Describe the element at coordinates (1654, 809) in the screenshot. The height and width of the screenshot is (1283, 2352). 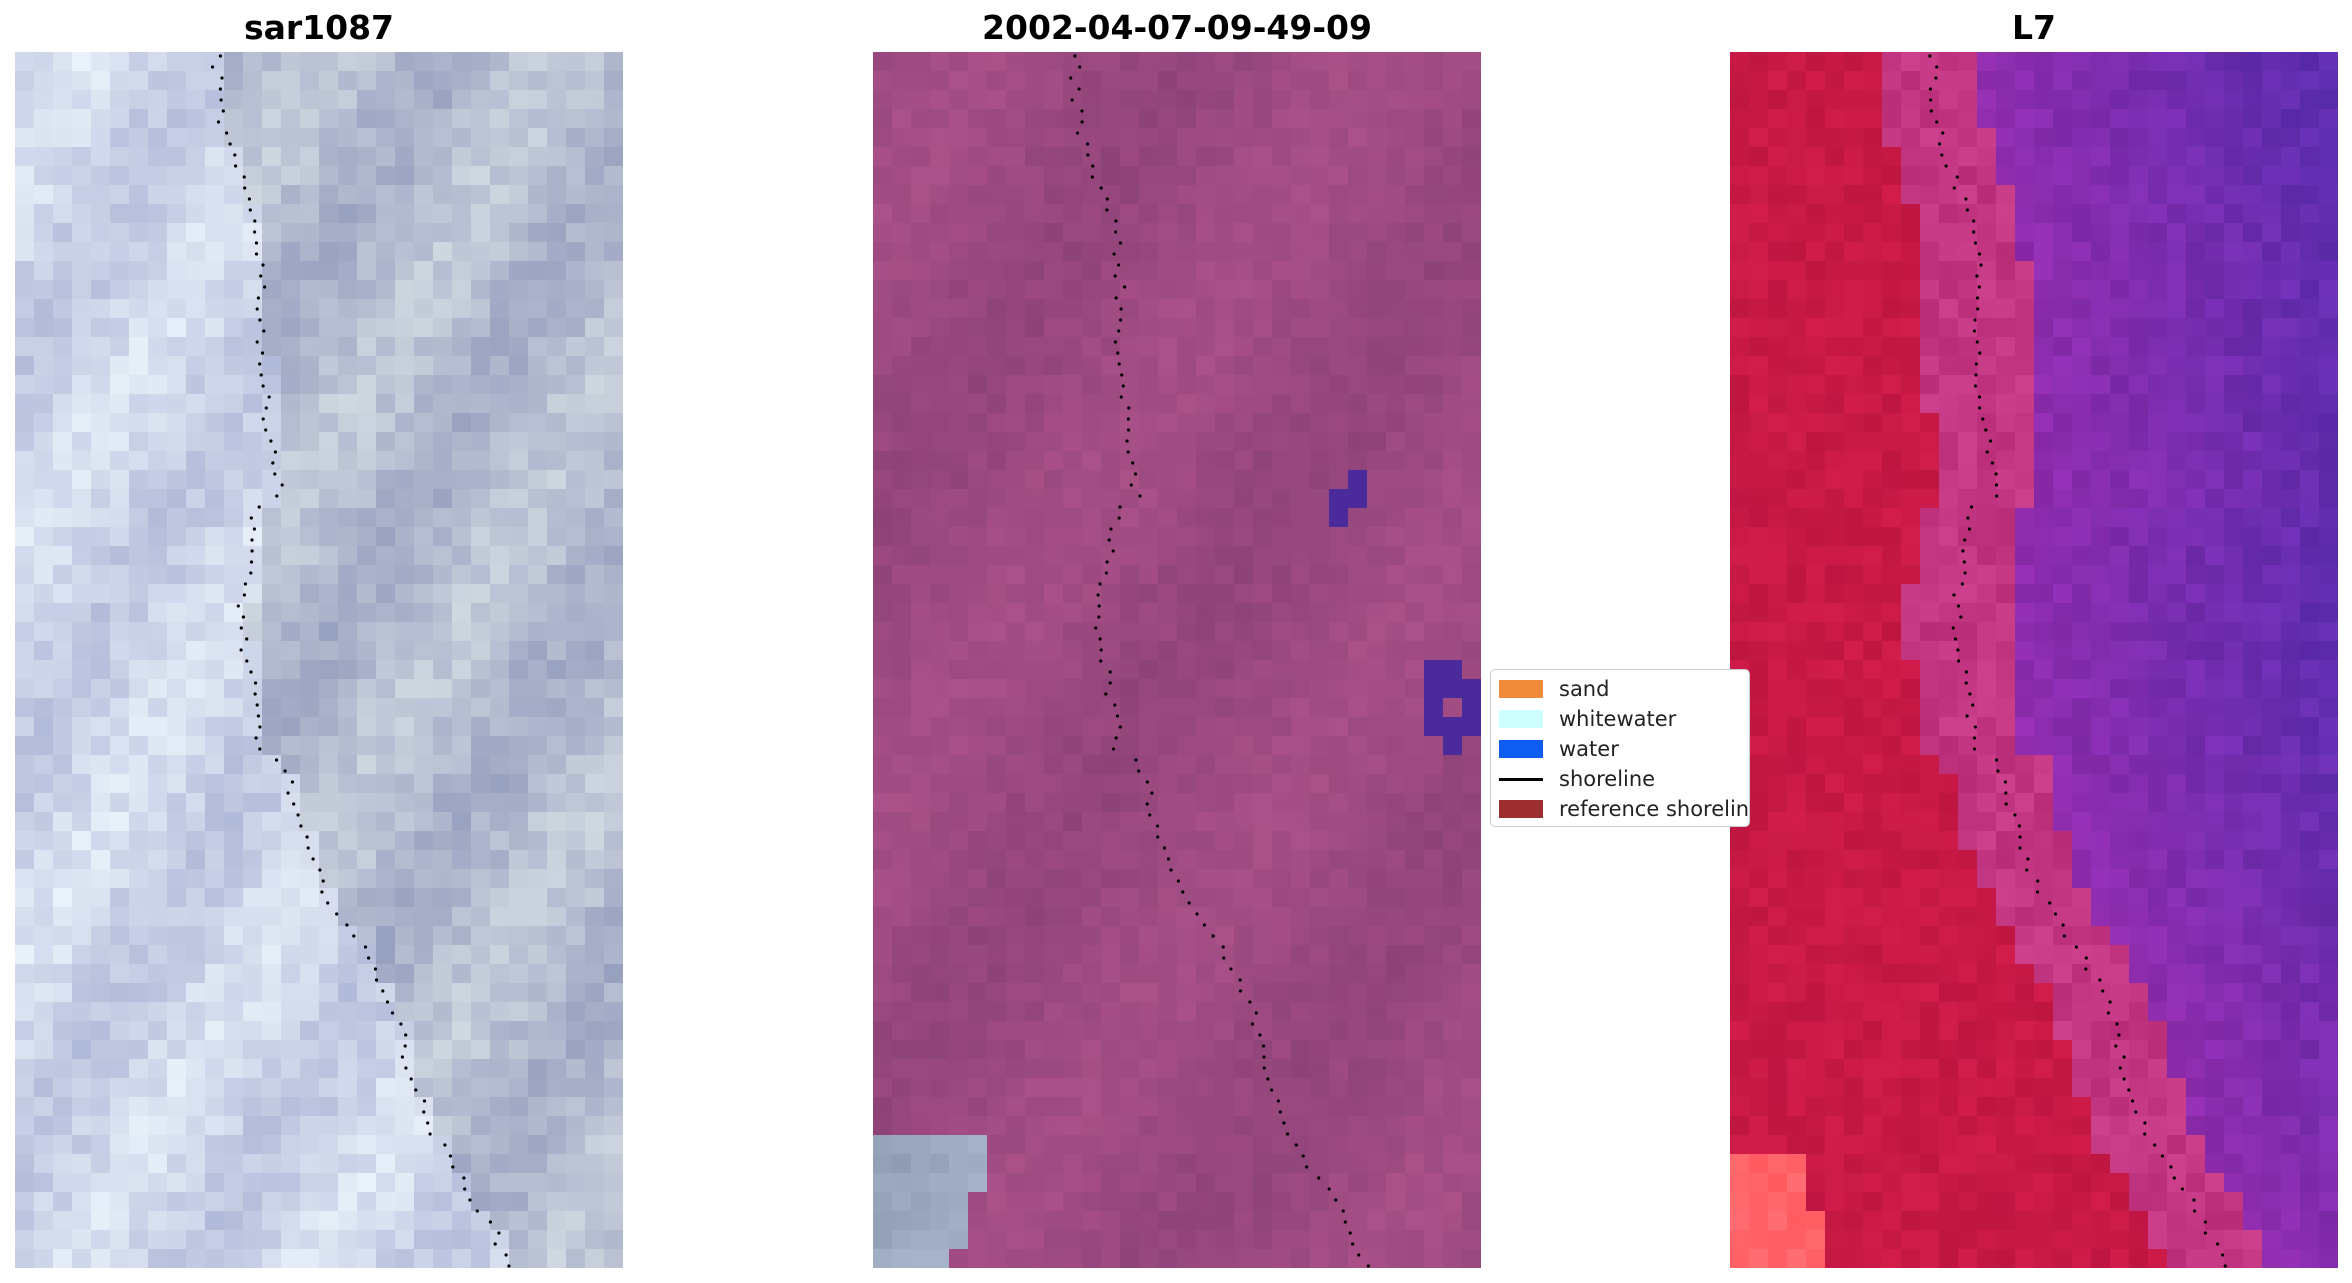
I see `legend-label-reference-shoreline: reference shoreline` at that location.